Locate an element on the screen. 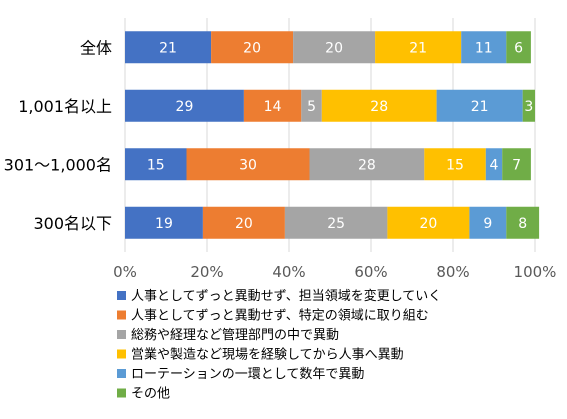  legend-label: 営業や製造など現場を経験してから人事へ異動 is located at coordinates (267, 355).